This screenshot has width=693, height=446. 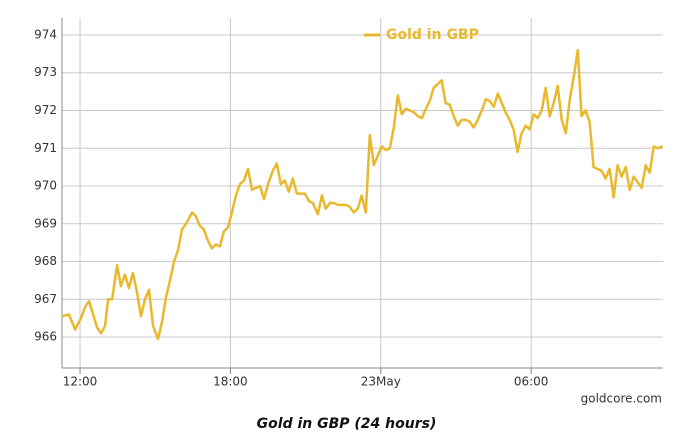 What do you see at coordinates (346, 424) in the screenshot?
I see `caption: Gold in GBP (24 hours)` at bounding box center [346, 424].